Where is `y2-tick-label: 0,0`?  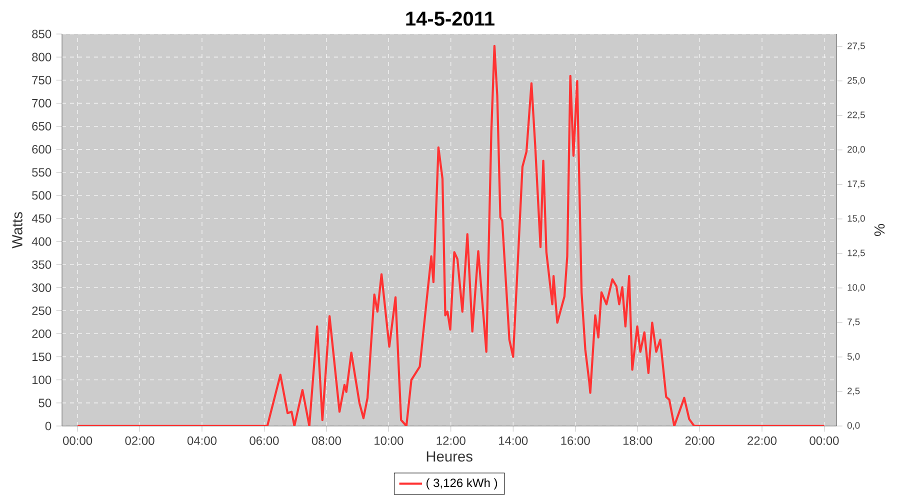
y2-tick-label: 0,0 is located at coordinates (853, 426).